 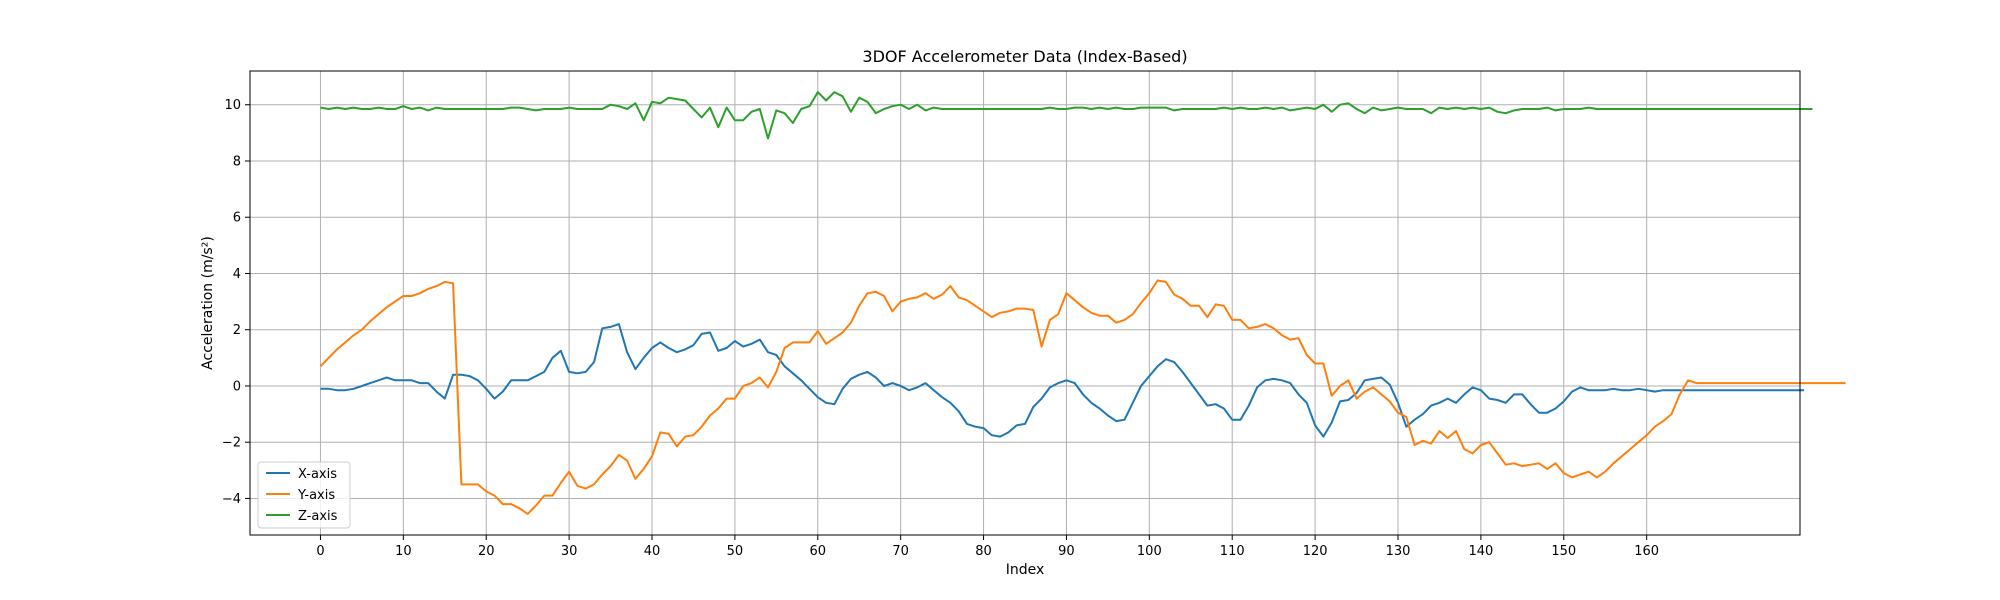 I want to click on series-line-x-axis, so click(x=1062, y=380).